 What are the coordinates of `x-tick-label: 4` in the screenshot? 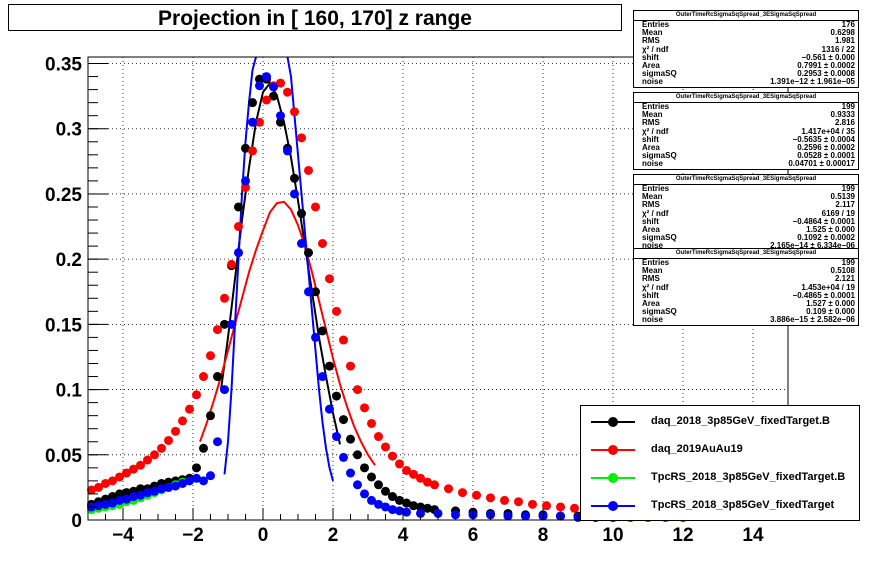 It's located at (403, 535).